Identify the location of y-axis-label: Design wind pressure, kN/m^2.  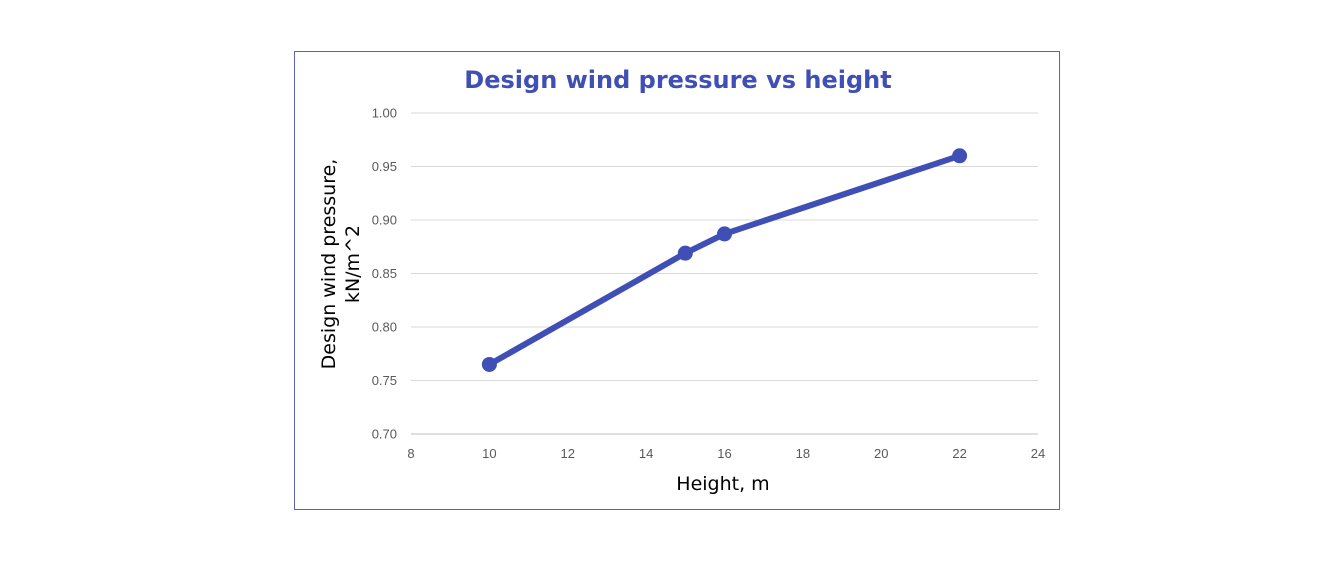
(341, 264).